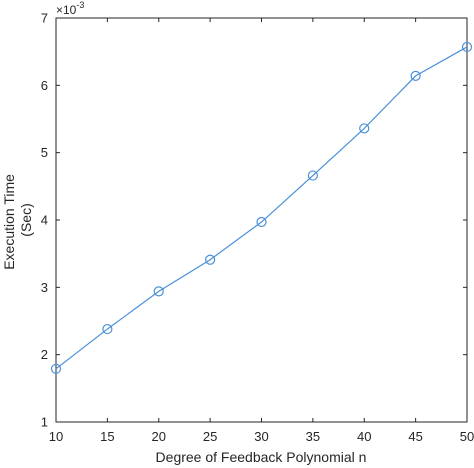 This screenshot has width=474, height=468. I want to click on y-axis-title-line2: (Sec), so click(26, 219).